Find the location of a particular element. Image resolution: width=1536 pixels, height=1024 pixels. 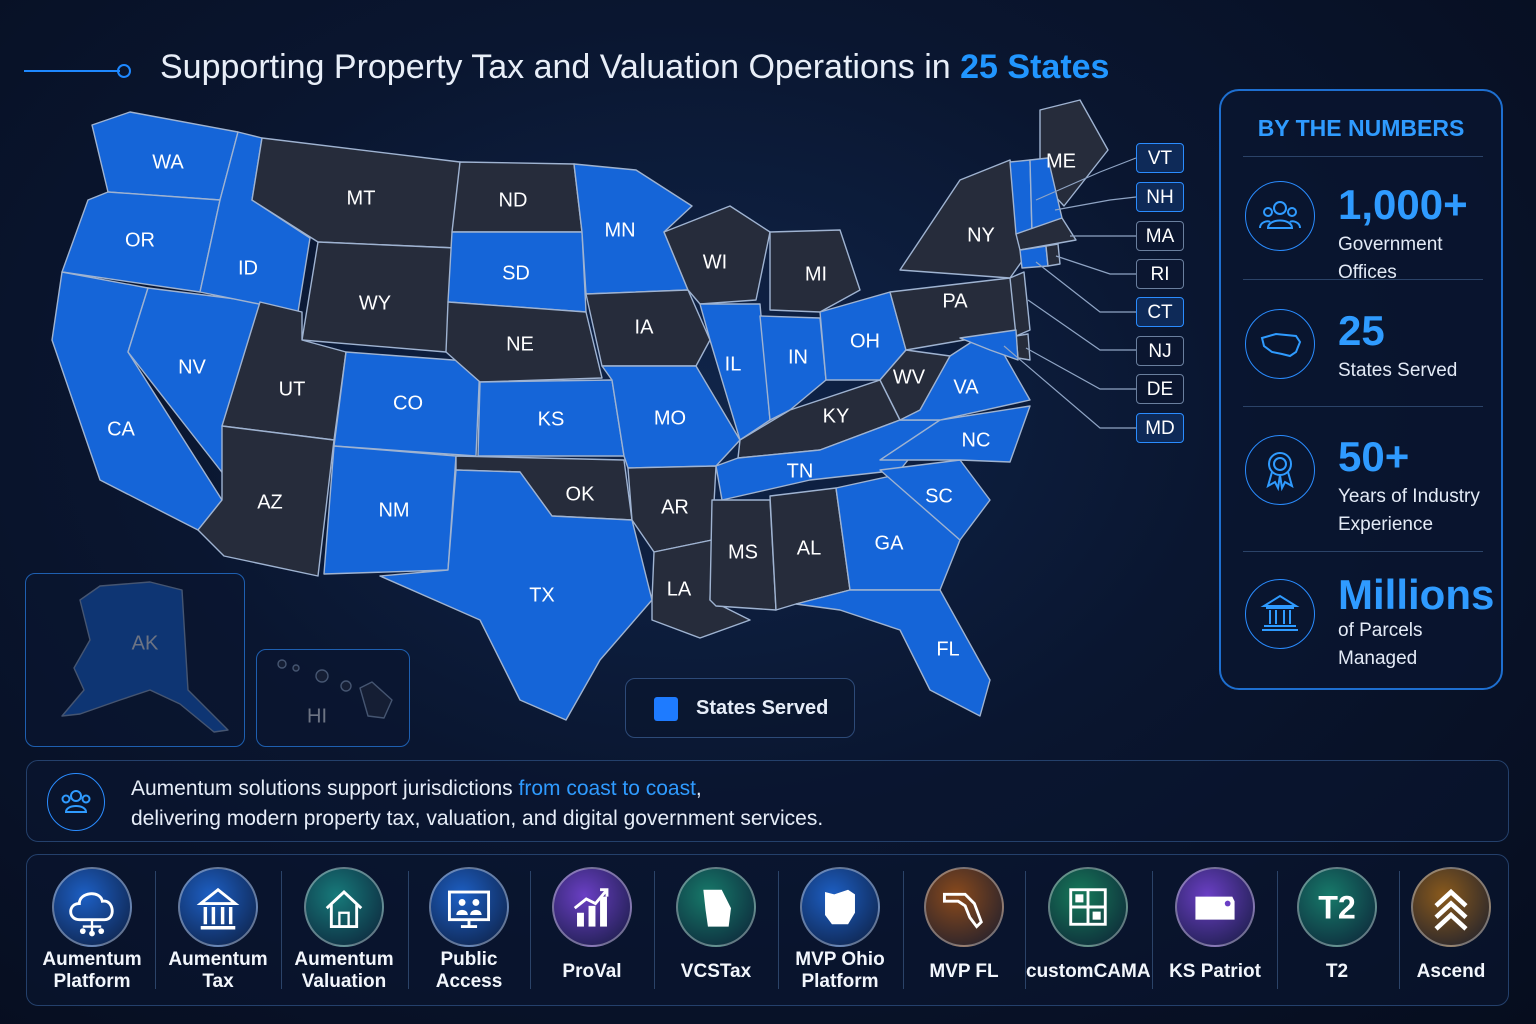

chevrons-up-icon is located at coordinates (1451, 907).